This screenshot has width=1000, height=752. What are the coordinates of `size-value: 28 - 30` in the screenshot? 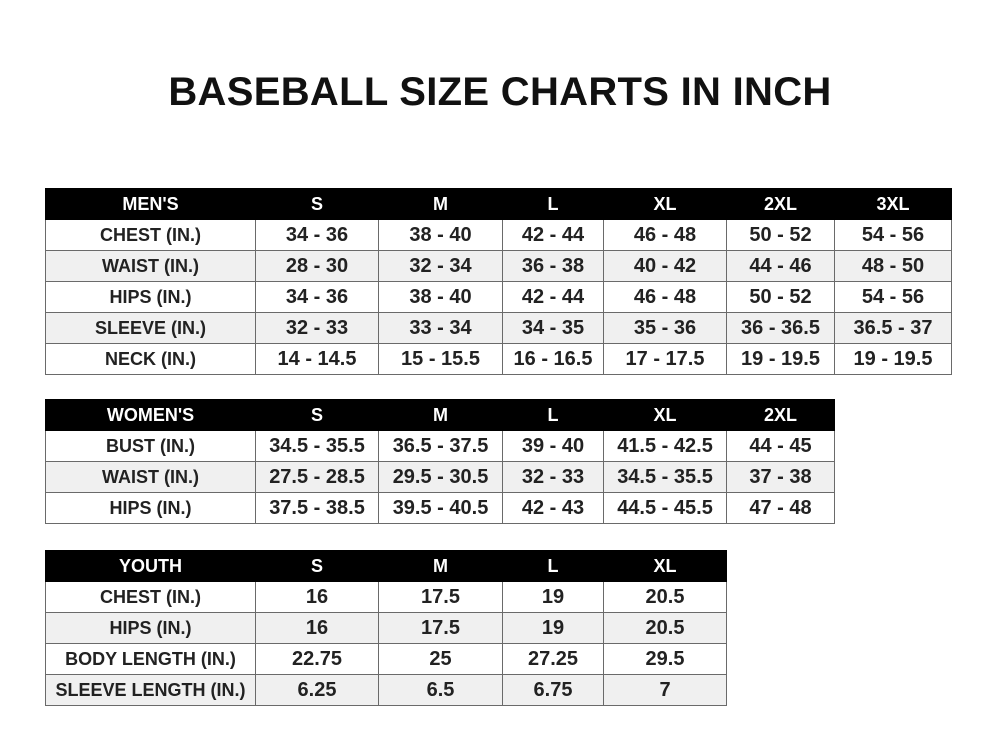 It's located at (317, 266).